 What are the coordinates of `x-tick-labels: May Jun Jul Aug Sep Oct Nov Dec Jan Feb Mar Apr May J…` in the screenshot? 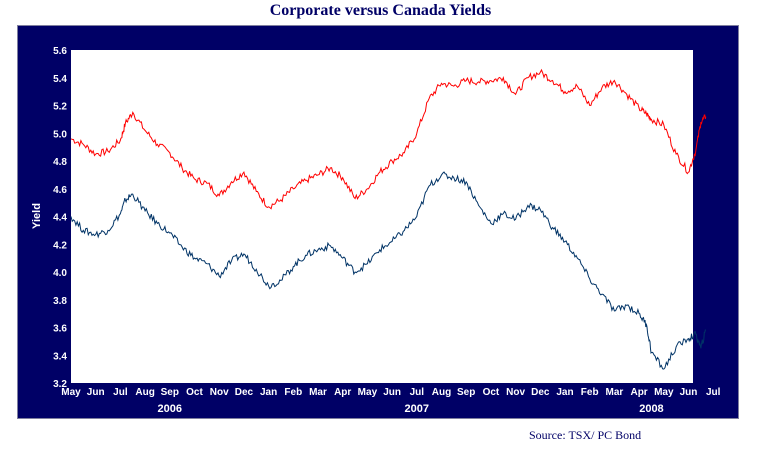 It's located at (390, 392).